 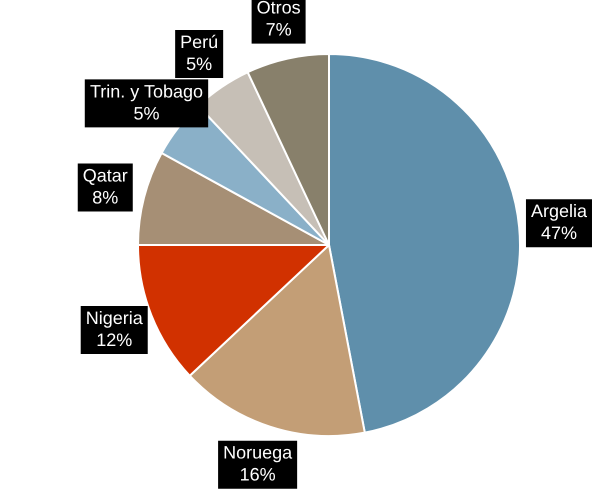 I want to click on slice-label: Qatar, so click(x=105, y=176).